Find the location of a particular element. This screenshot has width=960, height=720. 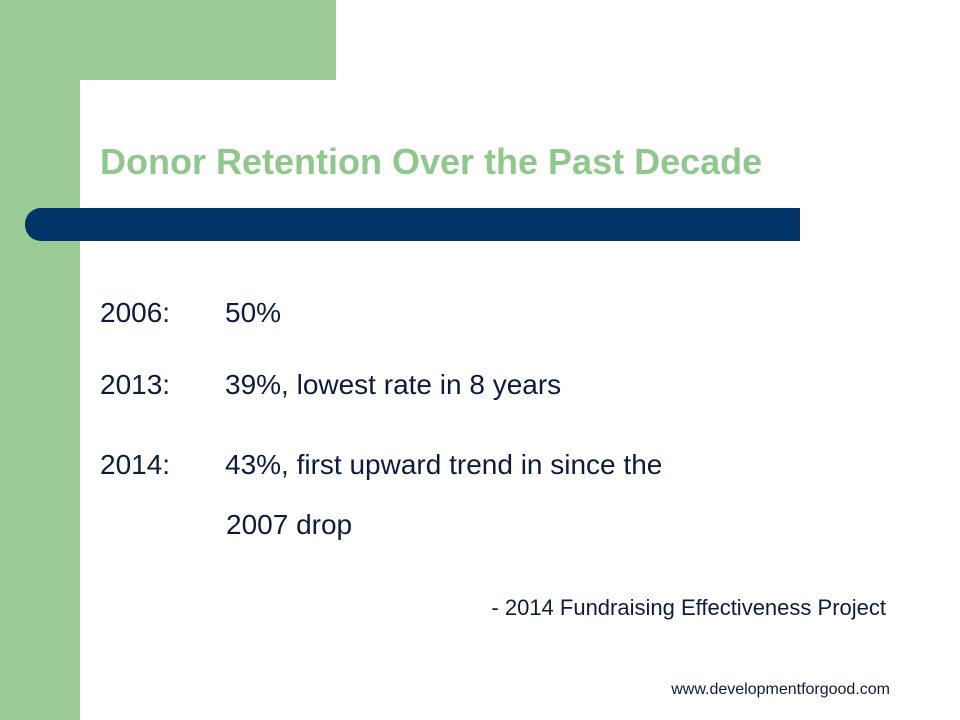

stat-row-2006: 2006: 50% is located at coordinates (190, 313).